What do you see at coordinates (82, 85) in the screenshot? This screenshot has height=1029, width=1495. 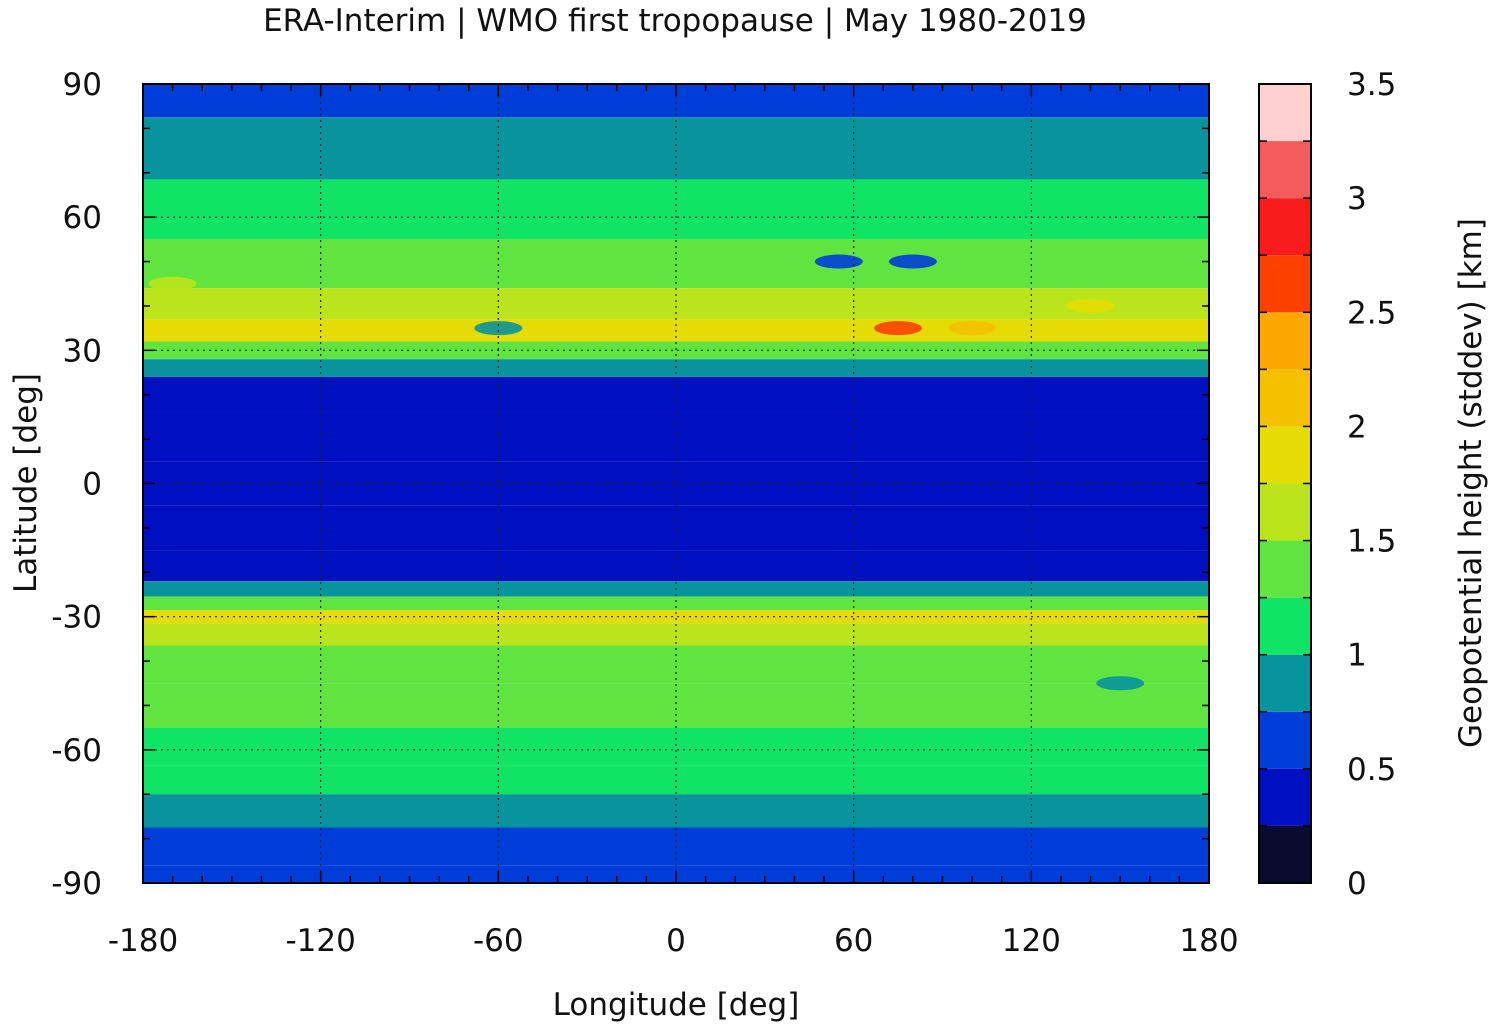 I see `y-tick-label: 90` at bounding box center [82, 85].